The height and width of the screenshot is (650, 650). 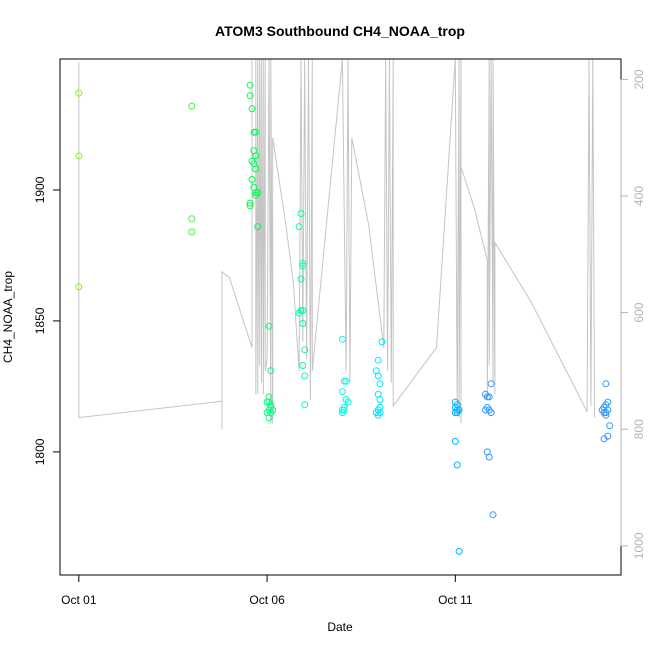 What do you see at coordinates (639, 429) in the screenshot?
I see `y2-tick-label: 800` at bounding box center [639, 429].